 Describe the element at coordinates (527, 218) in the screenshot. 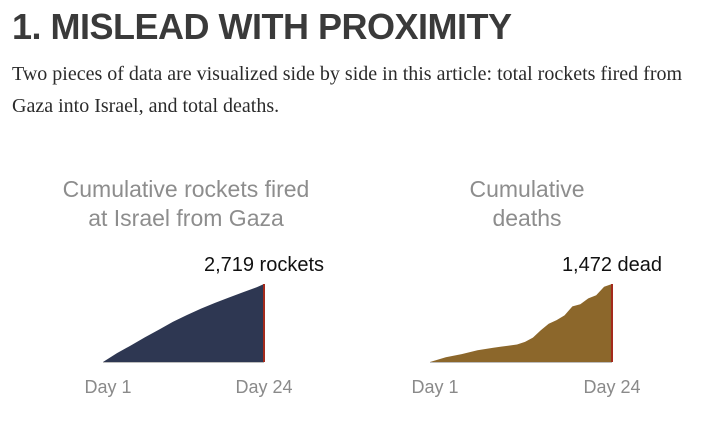

I see `deaths-chart-title-line-2: deaths` at that location.